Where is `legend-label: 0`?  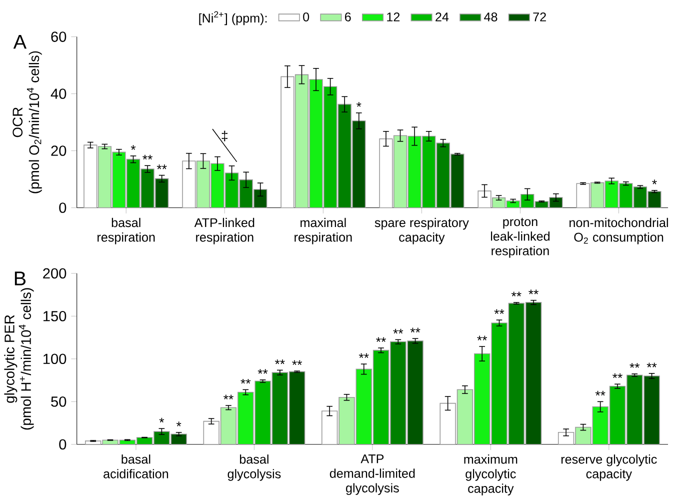
legend-label: 0 is located at coordinates (306, 17).